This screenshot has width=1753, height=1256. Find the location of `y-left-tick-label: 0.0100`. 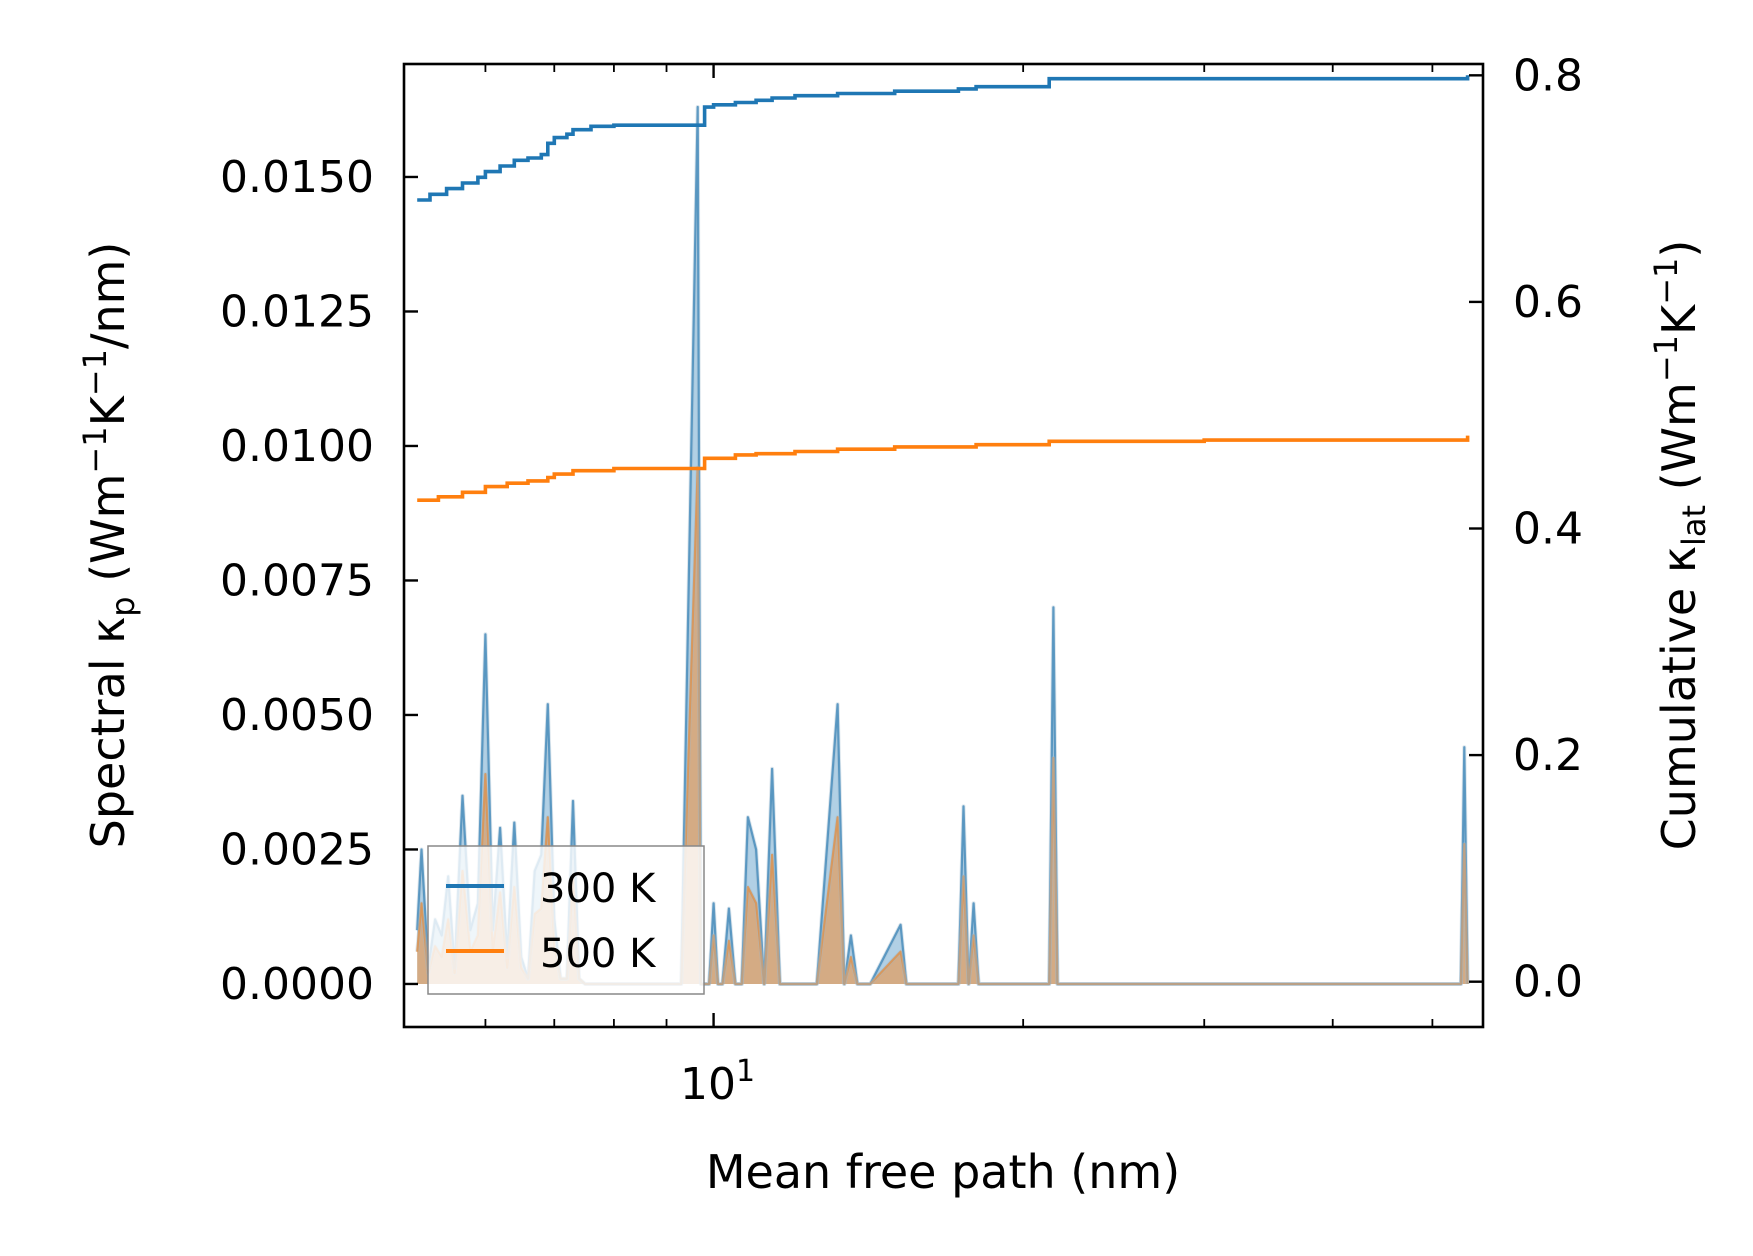

y-left-tick-label: 0.0100 is located at coordinates (297, 446).